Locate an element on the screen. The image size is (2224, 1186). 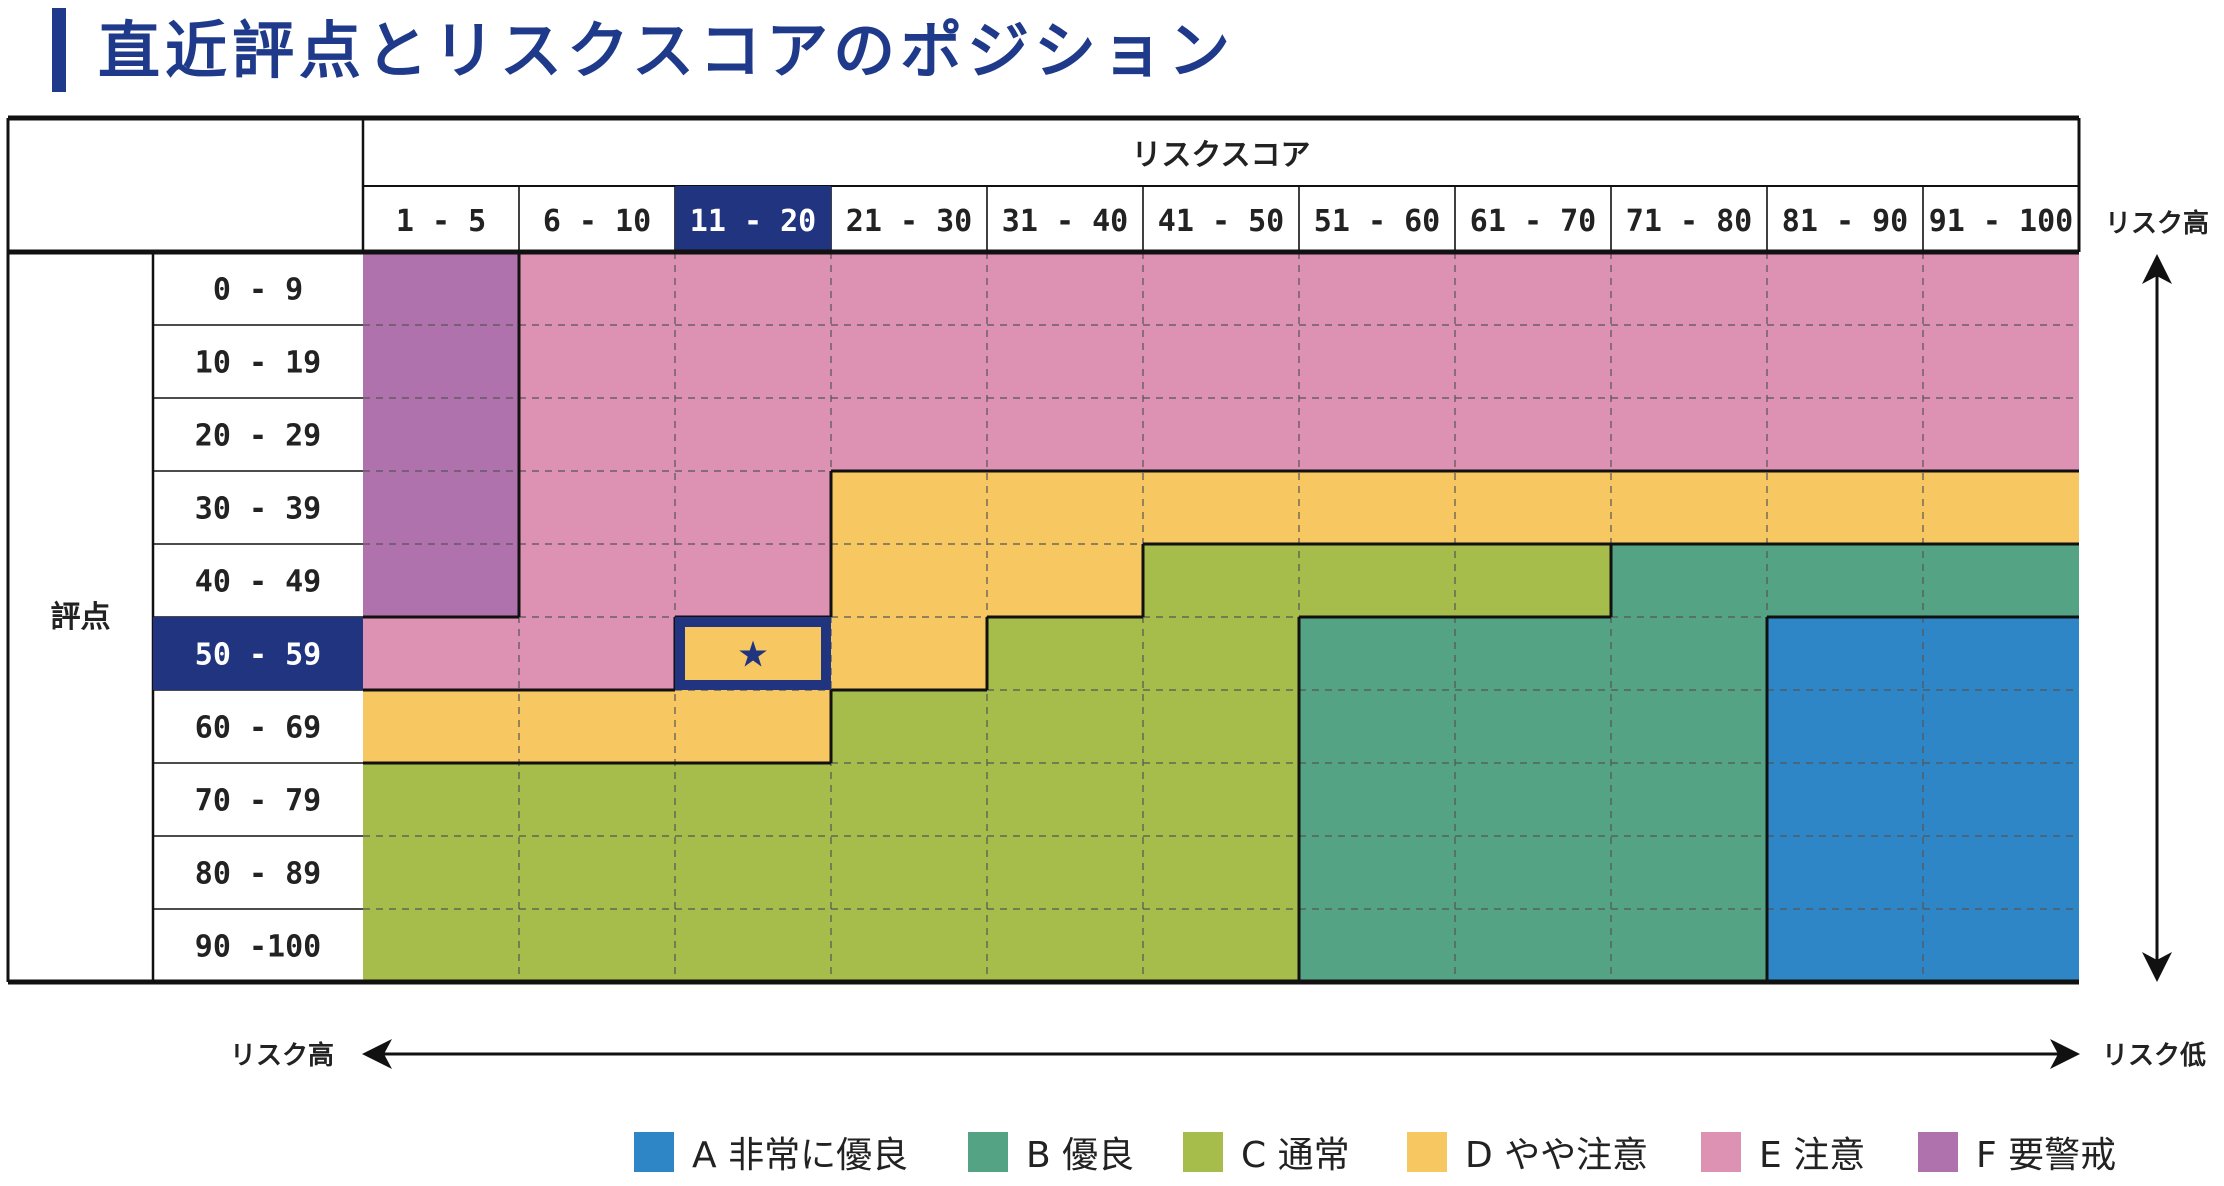
row-header: 90 -100 is located at coordinates (258, 947).